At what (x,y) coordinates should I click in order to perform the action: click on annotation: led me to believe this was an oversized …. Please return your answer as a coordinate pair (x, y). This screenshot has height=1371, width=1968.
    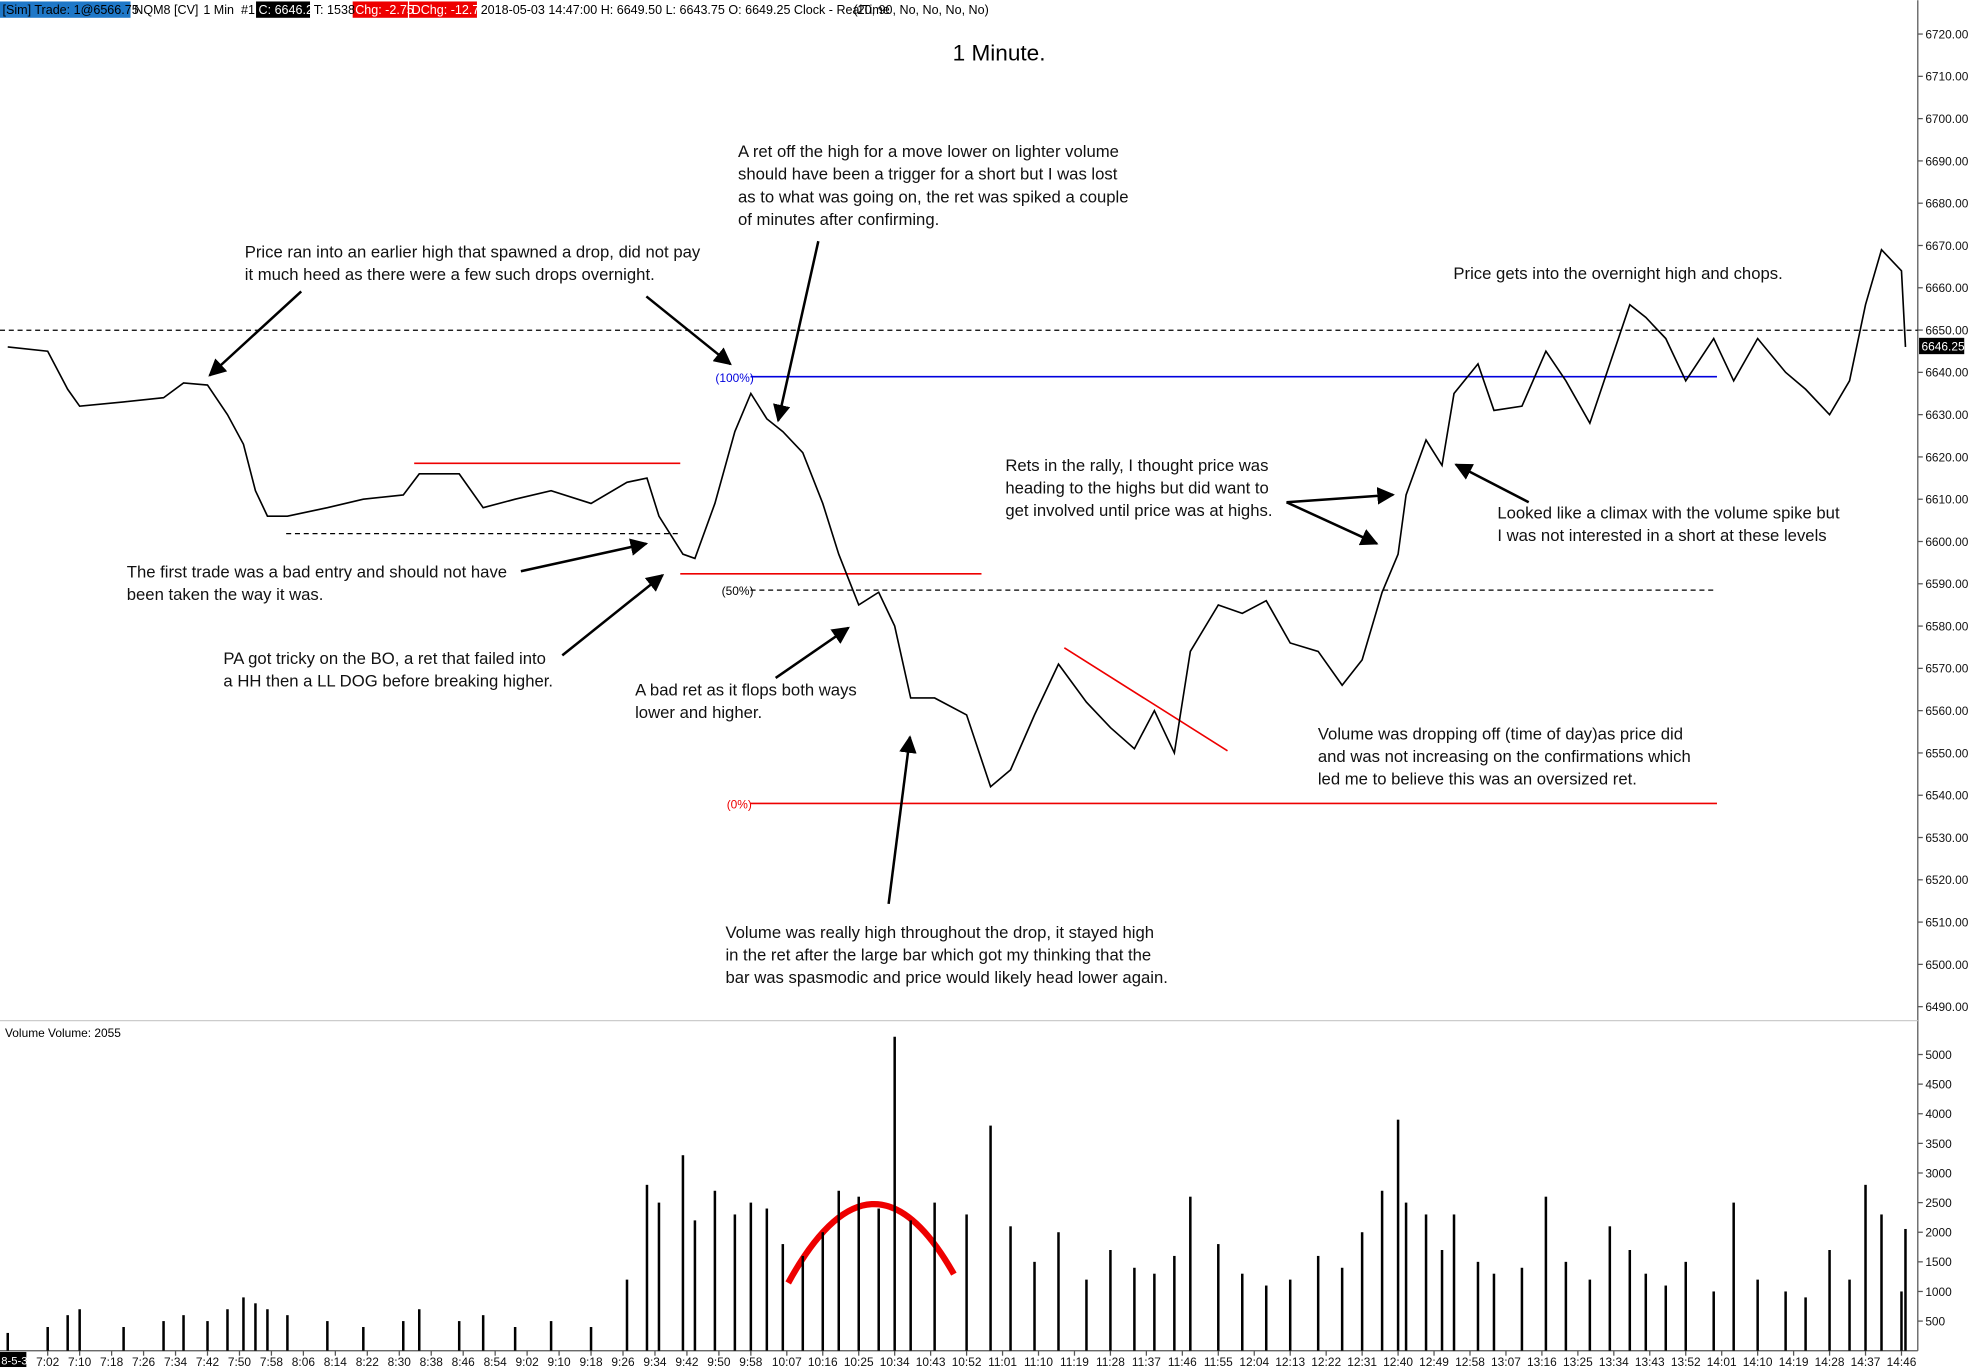
    Looking at the image, I should click on (1477, 779).